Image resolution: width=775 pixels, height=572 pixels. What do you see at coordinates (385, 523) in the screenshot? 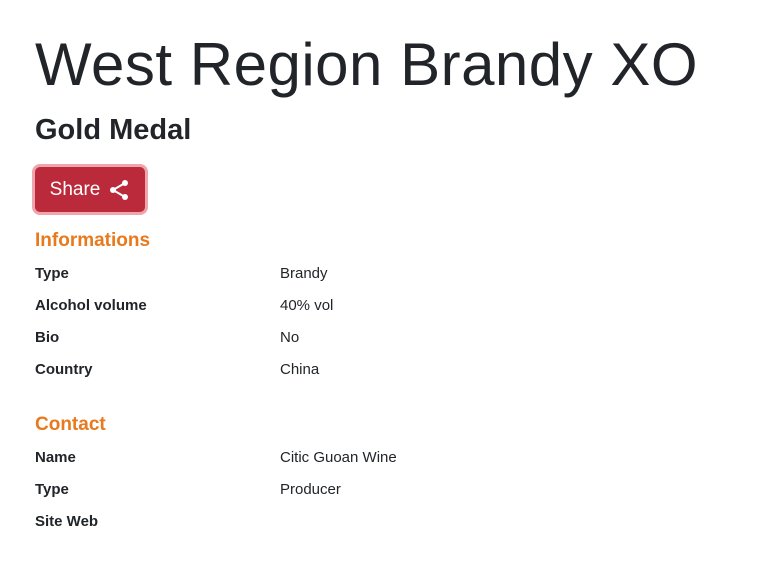
I see `contact-row-site: Site Web` at bounding box center [385, 523].